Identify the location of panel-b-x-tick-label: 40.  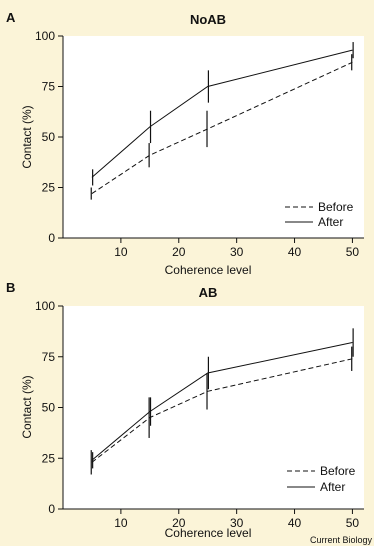
(295, 523).